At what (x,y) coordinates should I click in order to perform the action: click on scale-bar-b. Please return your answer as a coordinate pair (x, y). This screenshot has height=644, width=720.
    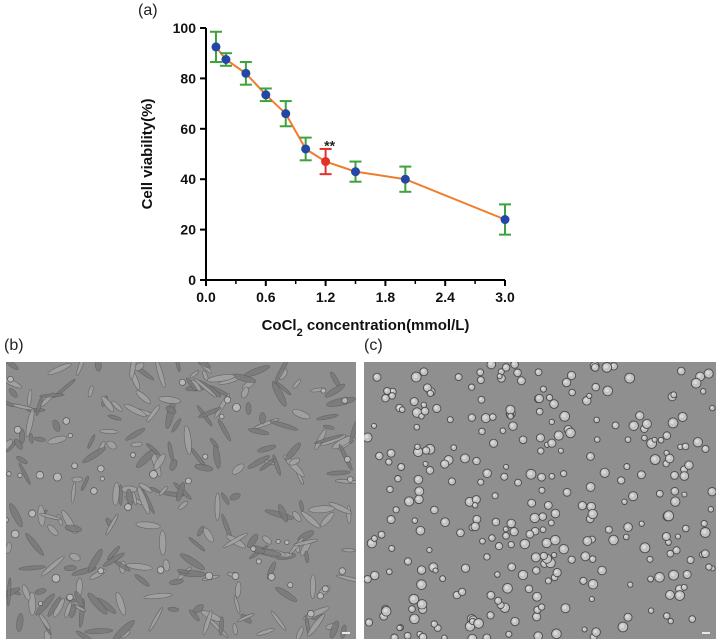
    Looking at the image, I should click on (346, 633).